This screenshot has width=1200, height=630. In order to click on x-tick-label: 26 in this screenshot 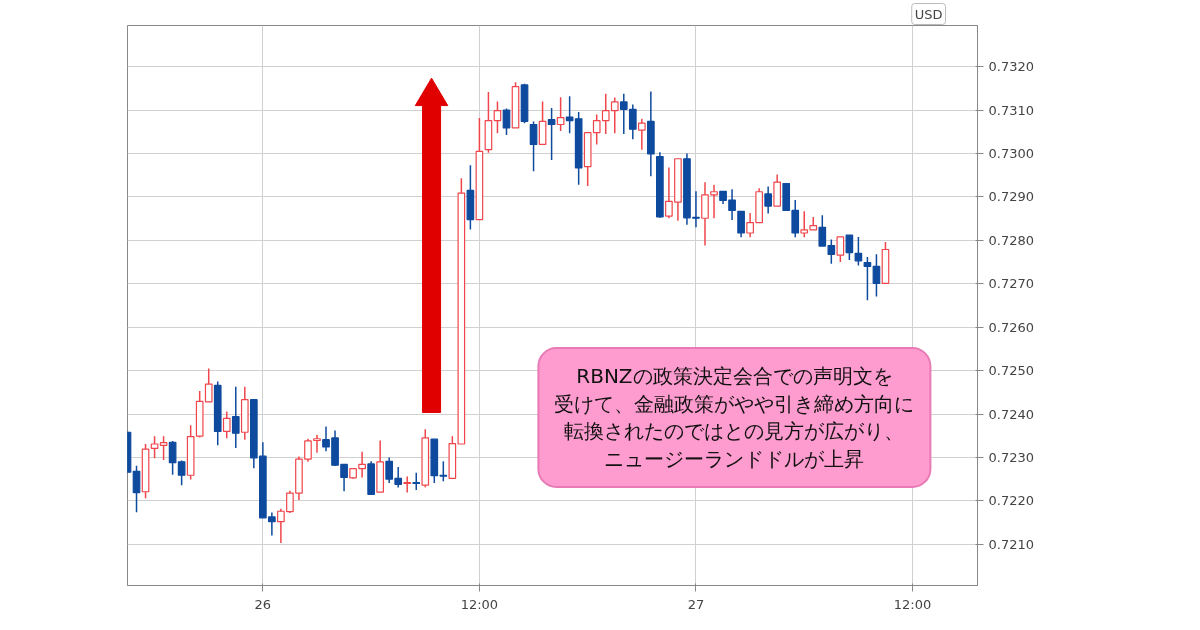, I will do `click(263, 604)`.